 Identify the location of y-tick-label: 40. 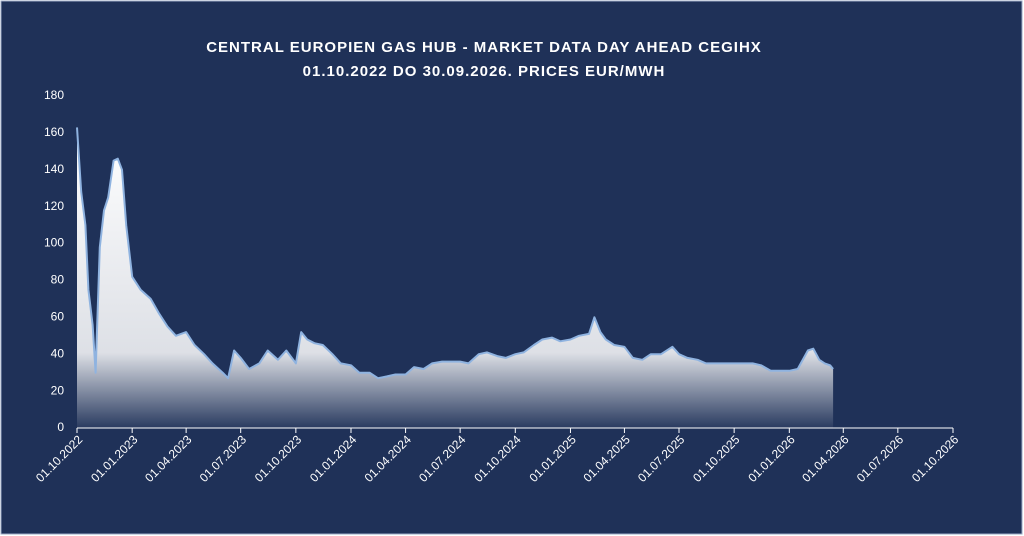
(58, 353).